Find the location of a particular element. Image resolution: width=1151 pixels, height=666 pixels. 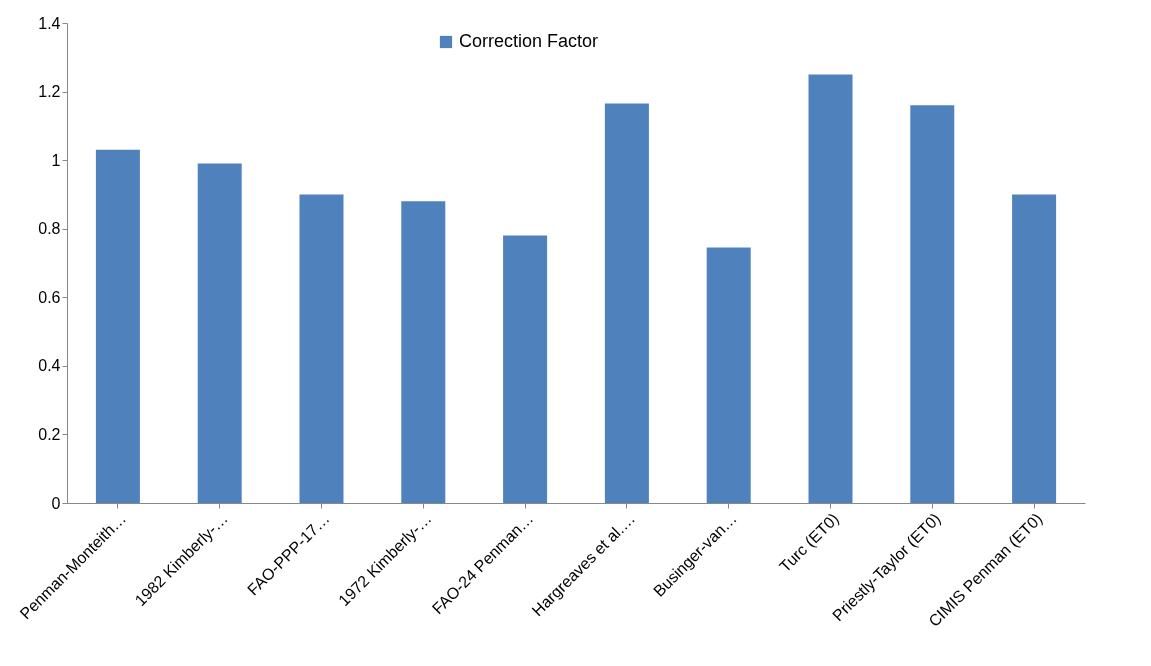

y-tick-label: 0 is located at coordinates (56, 503).